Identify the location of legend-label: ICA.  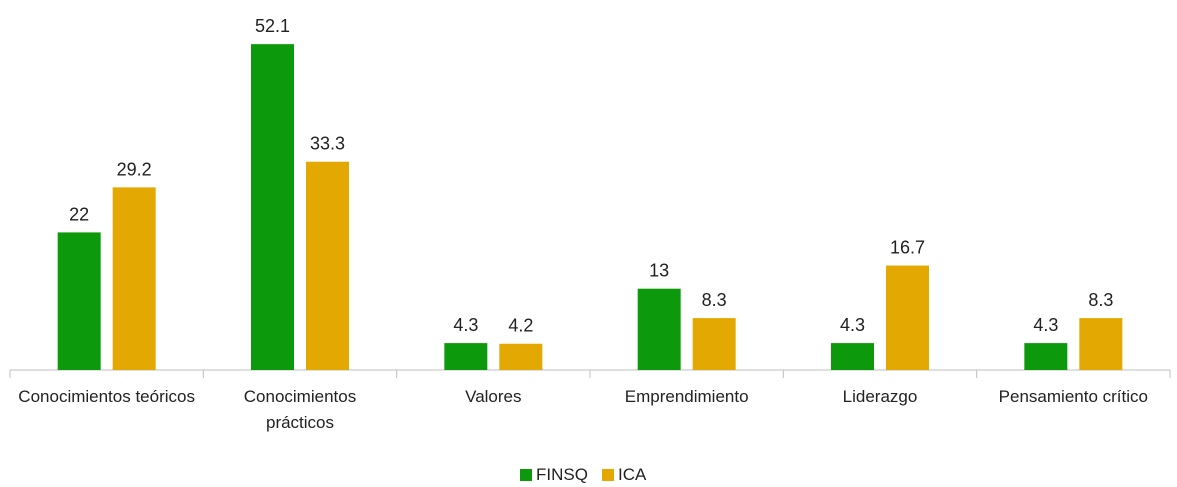
(632, 474).